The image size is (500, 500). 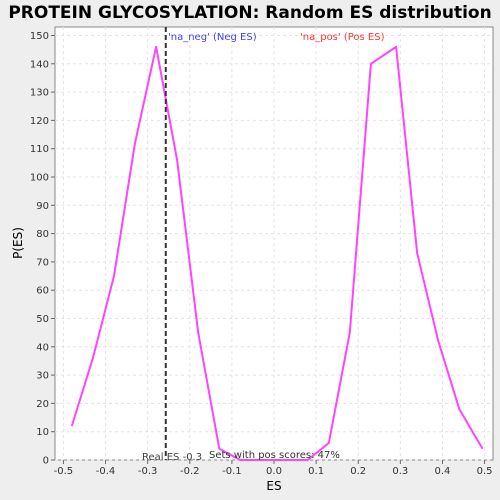 I want to click on x-tick-label: 0.3, so click(x=400, y=471).